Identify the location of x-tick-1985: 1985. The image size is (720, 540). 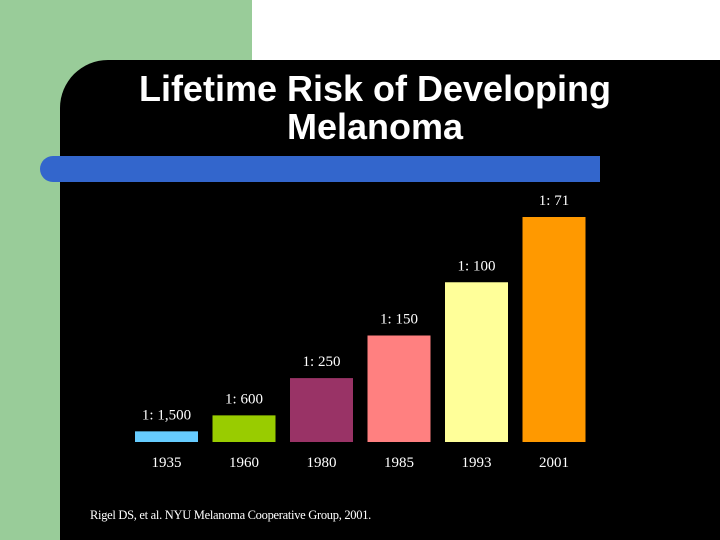
(399, 463).